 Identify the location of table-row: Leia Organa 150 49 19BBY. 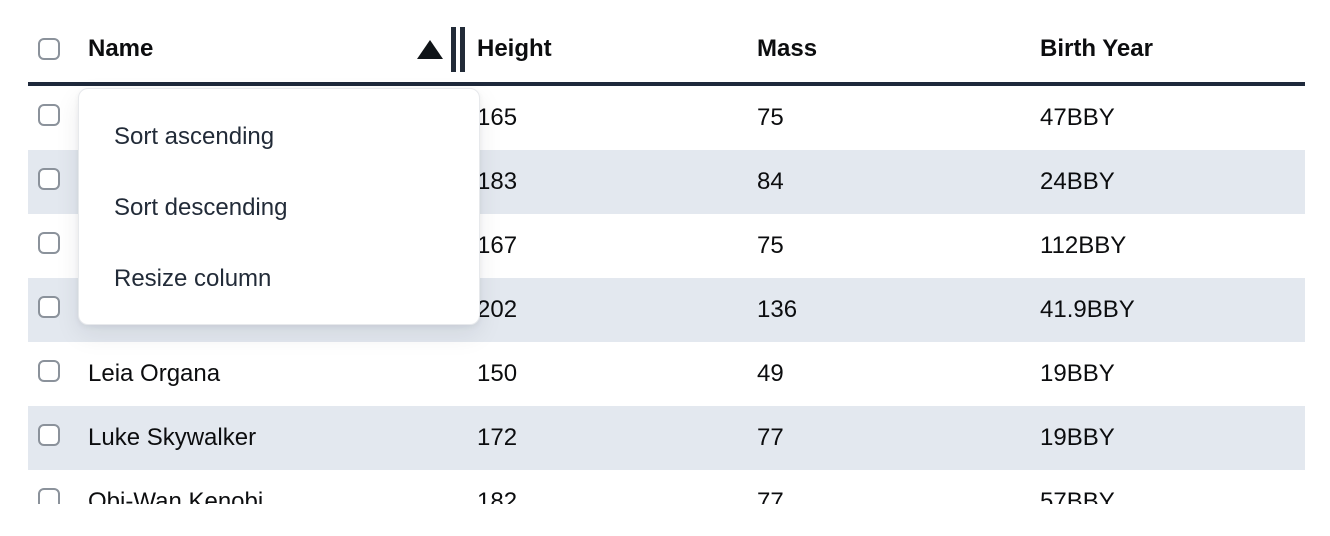
(666, 374).